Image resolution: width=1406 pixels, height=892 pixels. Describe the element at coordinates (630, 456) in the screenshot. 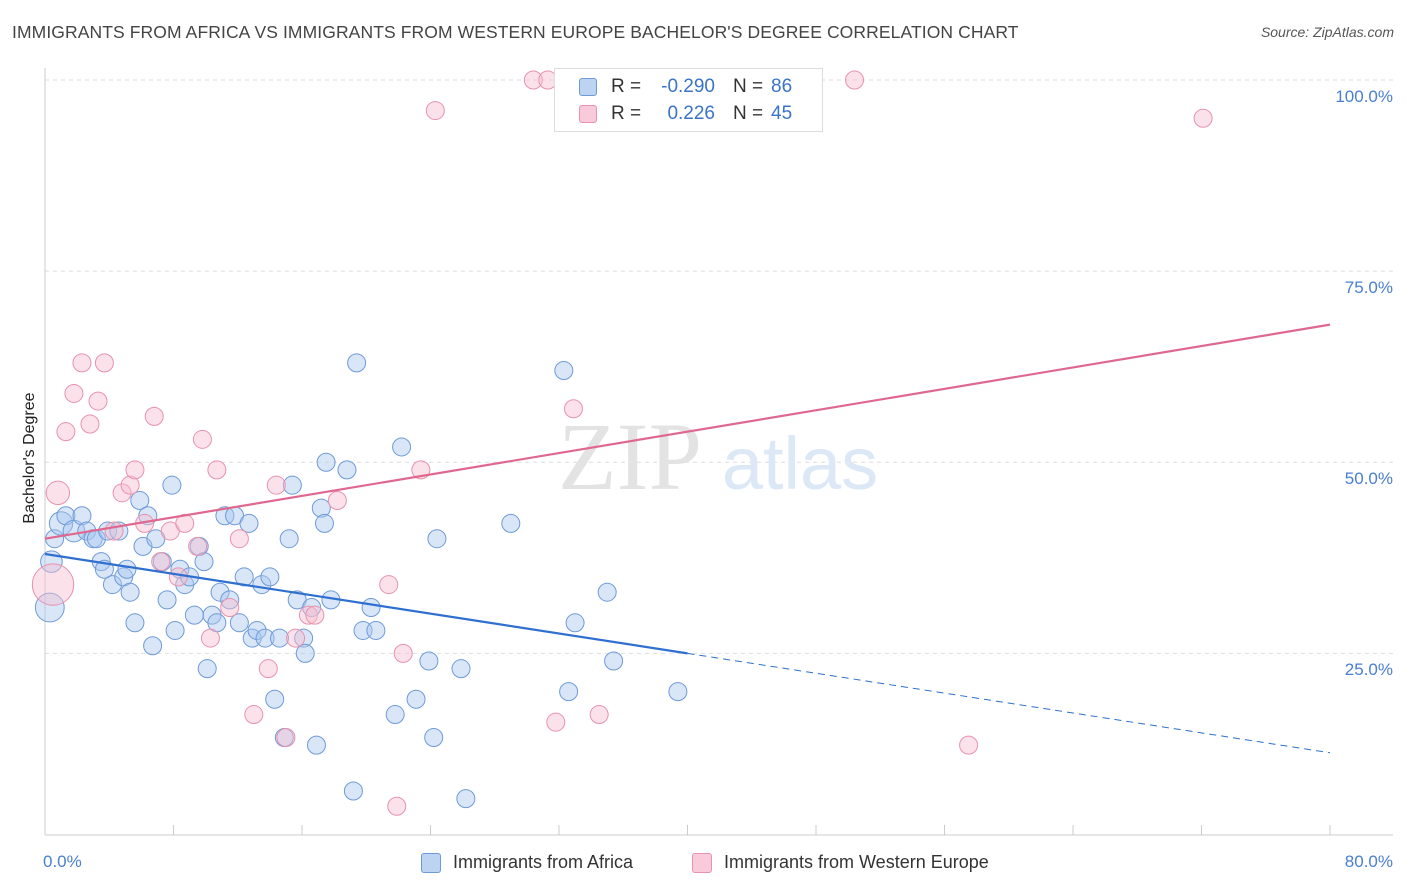

I see `watermark-zip: ZIP` at that location.